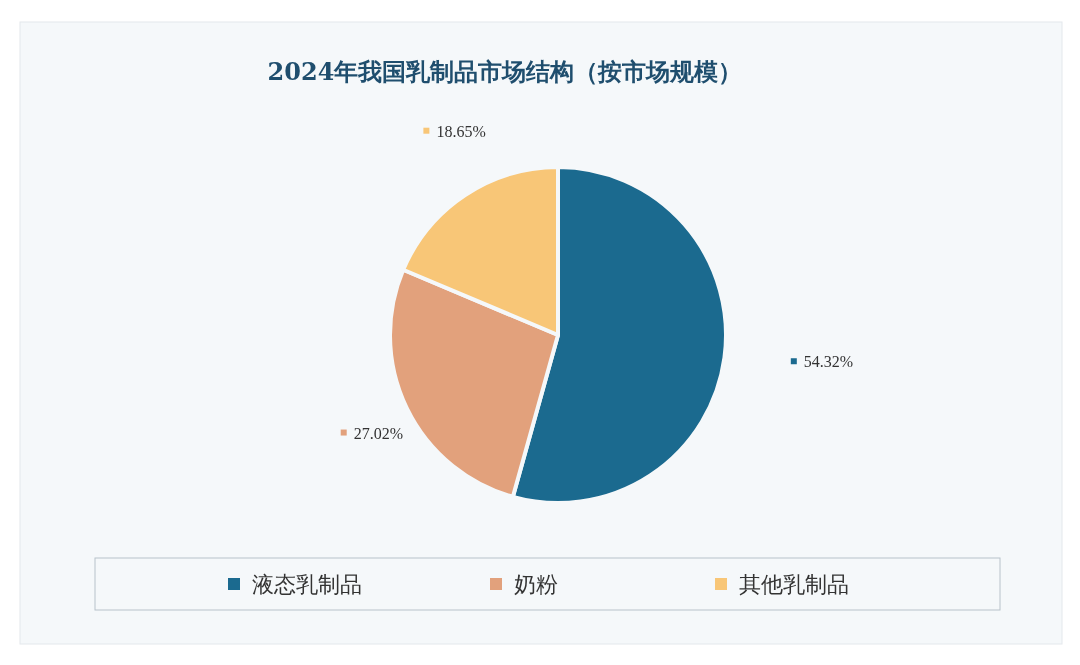 The image size is (1080, 665). What do you see at coordinates (794, 584) in the screenshot?
I see `legend-label: 其他乳制品` at bounding box center [794, 584].